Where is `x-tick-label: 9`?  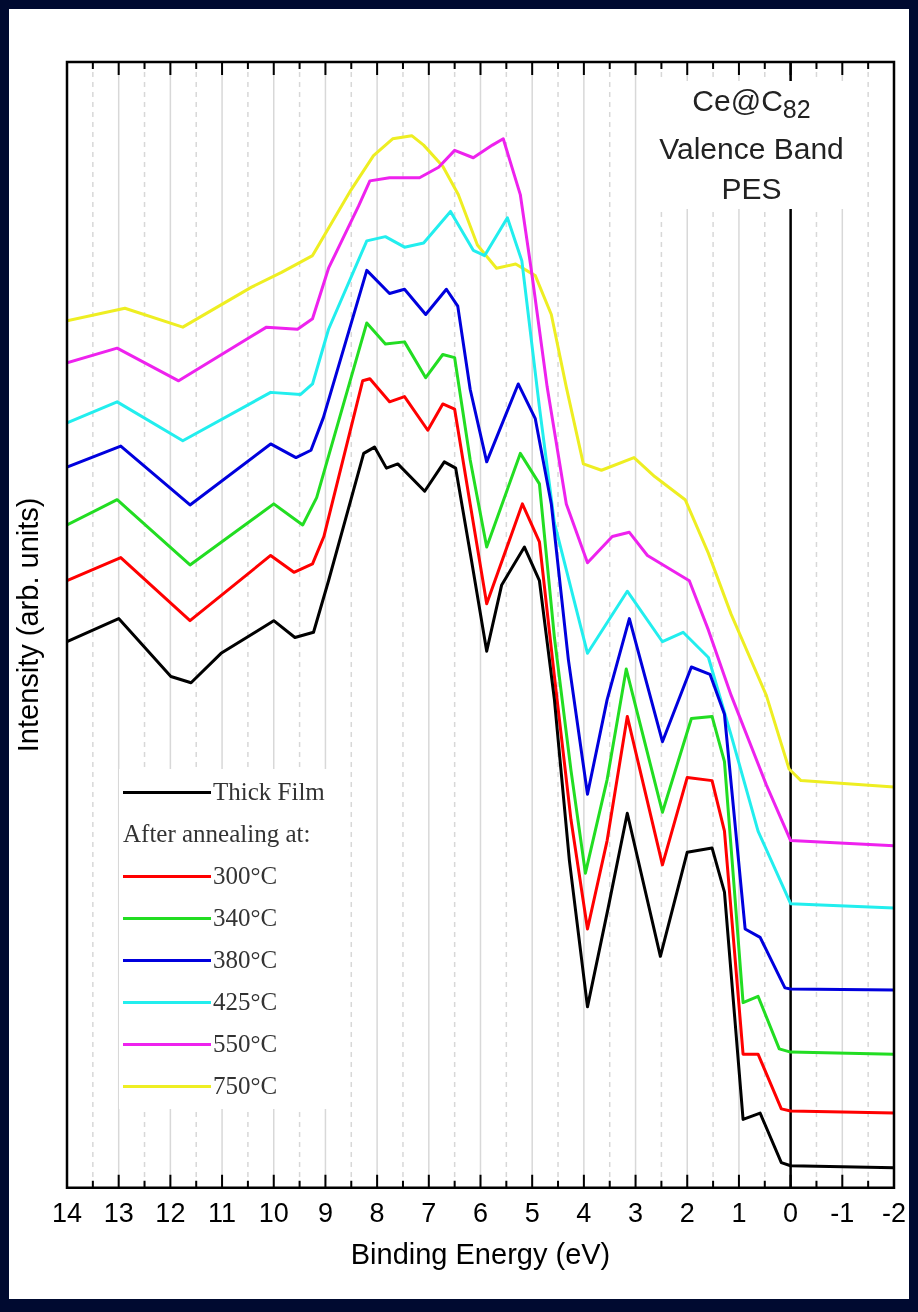
x-tick-label: 9 is located at coordinates (325, 1213).